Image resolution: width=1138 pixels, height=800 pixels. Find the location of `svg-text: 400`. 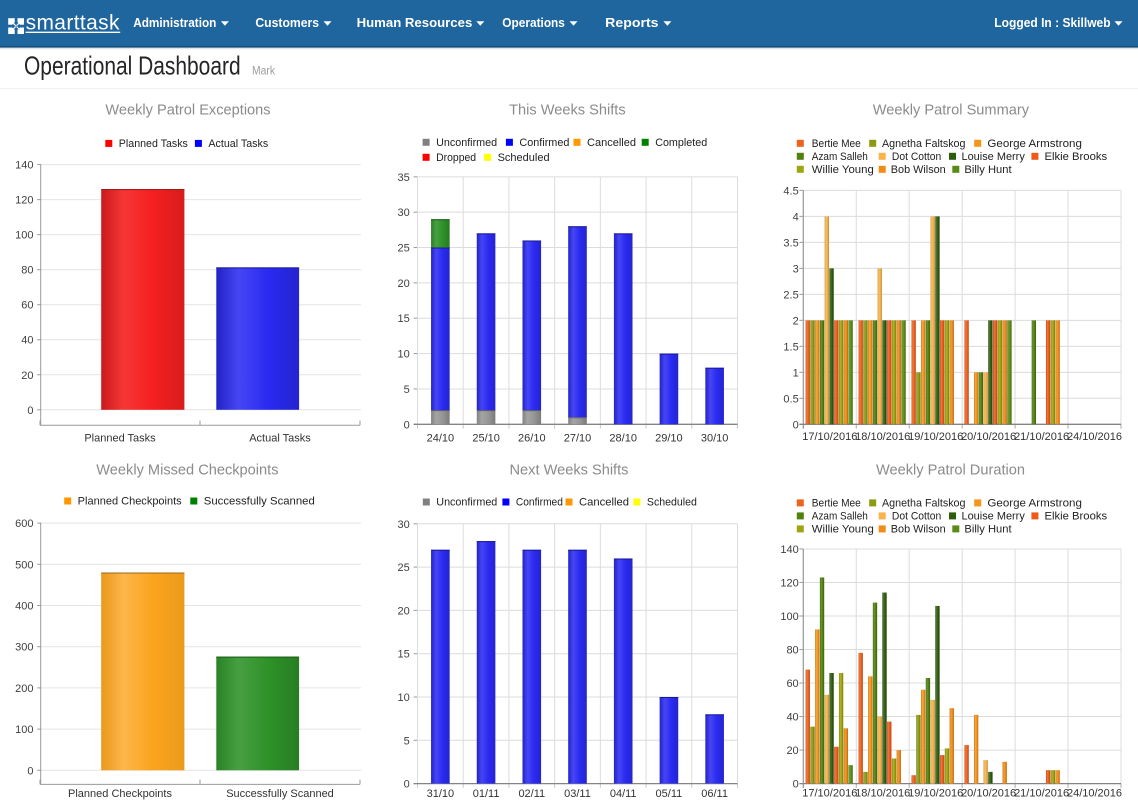

svg-text: 400 is located at coordinates (24, 607).